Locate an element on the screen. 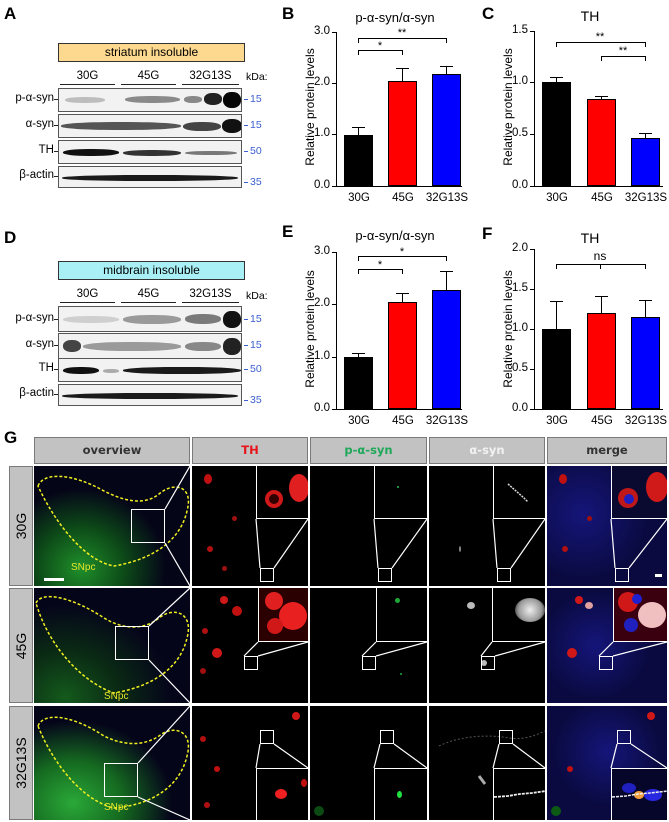 The width and height of the screenshot is (669, 822). wb-d-group-45g: 45G is located at coordinates (148, 294).